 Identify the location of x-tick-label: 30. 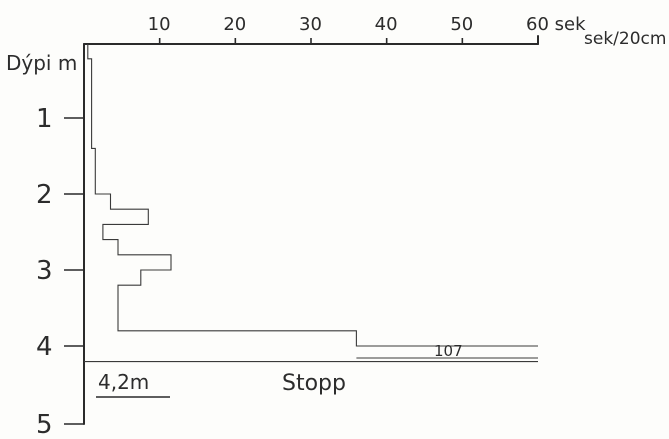
(310, 24).